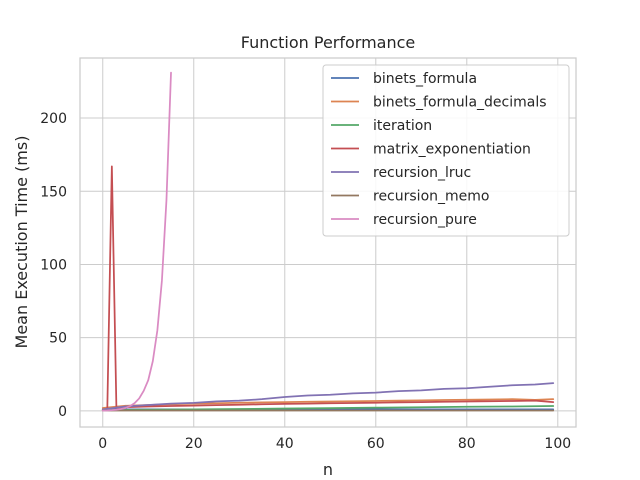 The width and height of the screenshot is (640, 480). Describe the element at coordinates (62, 412) in the screenshot. I see `y-tick-label: 0` at that location.